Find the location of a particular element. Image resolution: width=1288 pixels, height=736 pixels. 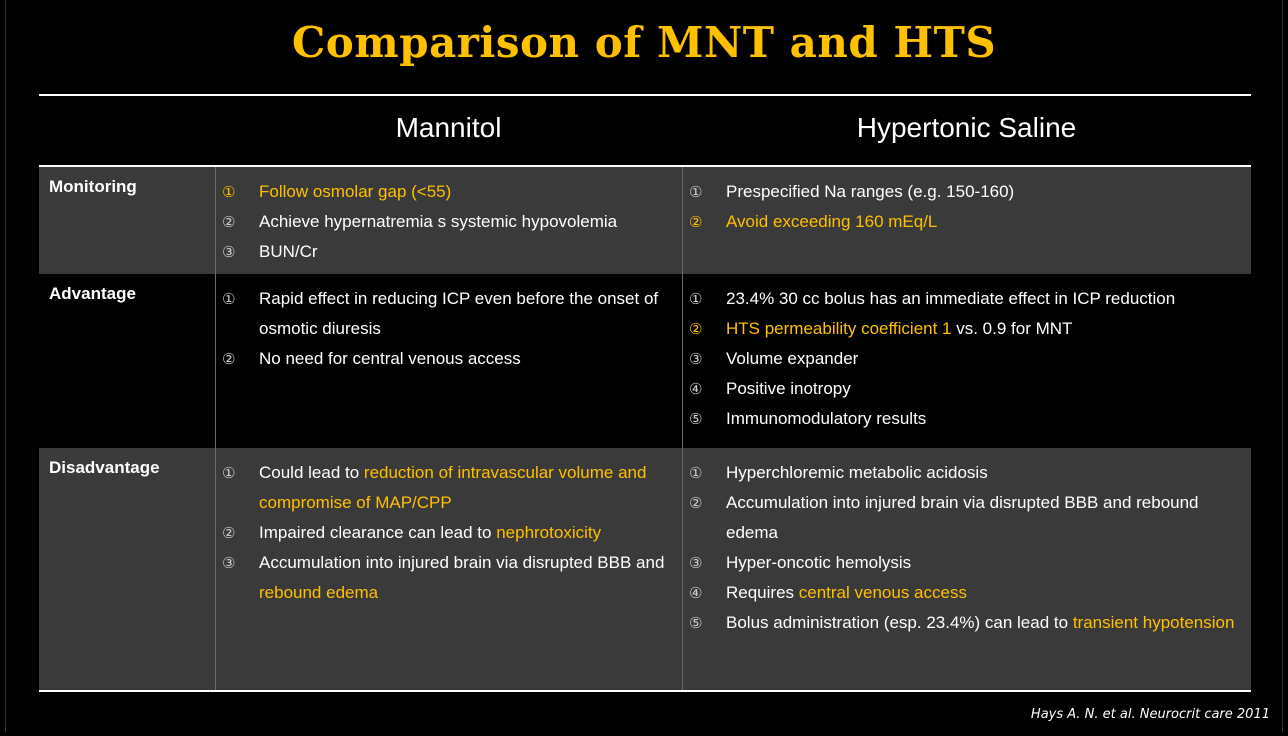

highlighted-text: rebound edema is located at coordinates (319, 592).